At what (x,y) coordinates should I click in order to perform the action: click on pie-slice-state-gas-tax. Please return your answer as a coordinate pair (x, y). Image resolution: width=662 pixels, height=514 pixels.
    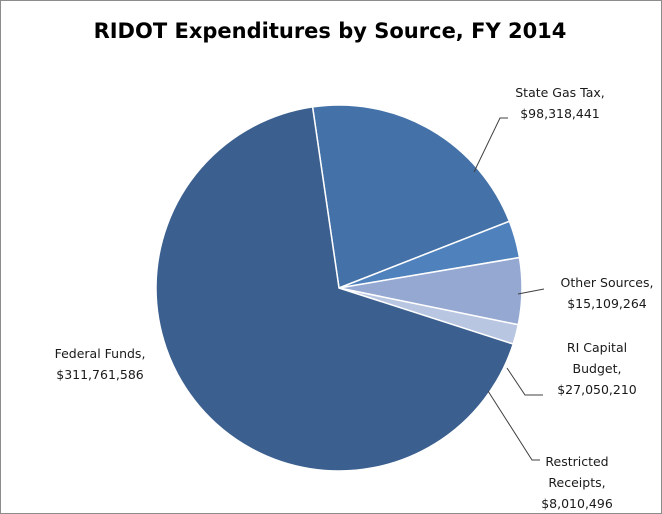
    Looking at the image, I should click on (411, 197).